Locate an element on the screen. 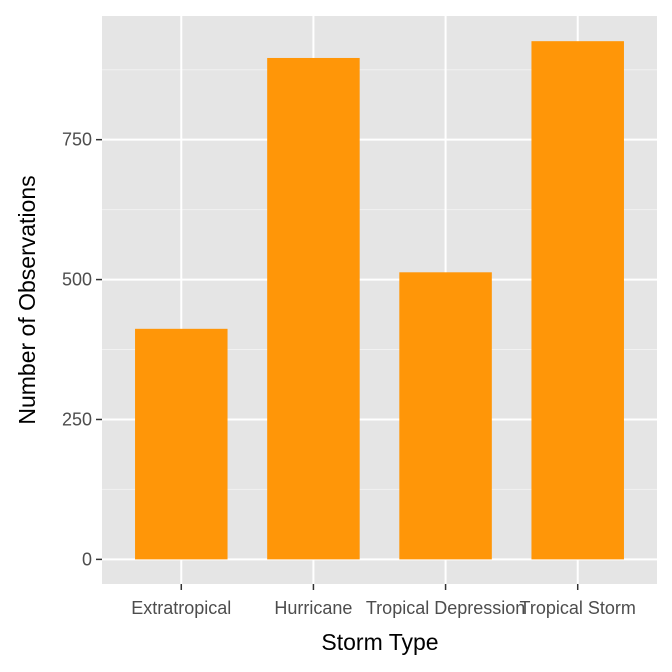 This screenshot has height=672, width=672. x-tick-label: Tropical Storm is located at coordinates (578, 608).